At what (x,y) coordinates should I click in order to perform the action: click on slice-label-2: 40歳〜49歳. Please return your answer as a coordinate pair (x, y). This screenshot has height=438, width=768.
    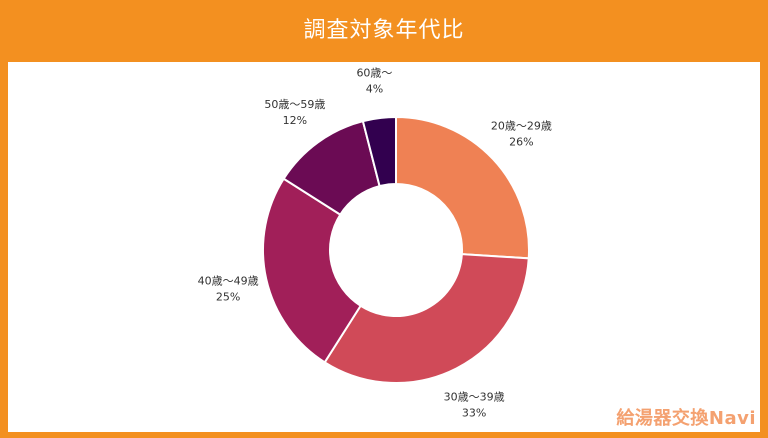
    Looking at the image, I should click on (228, 281).